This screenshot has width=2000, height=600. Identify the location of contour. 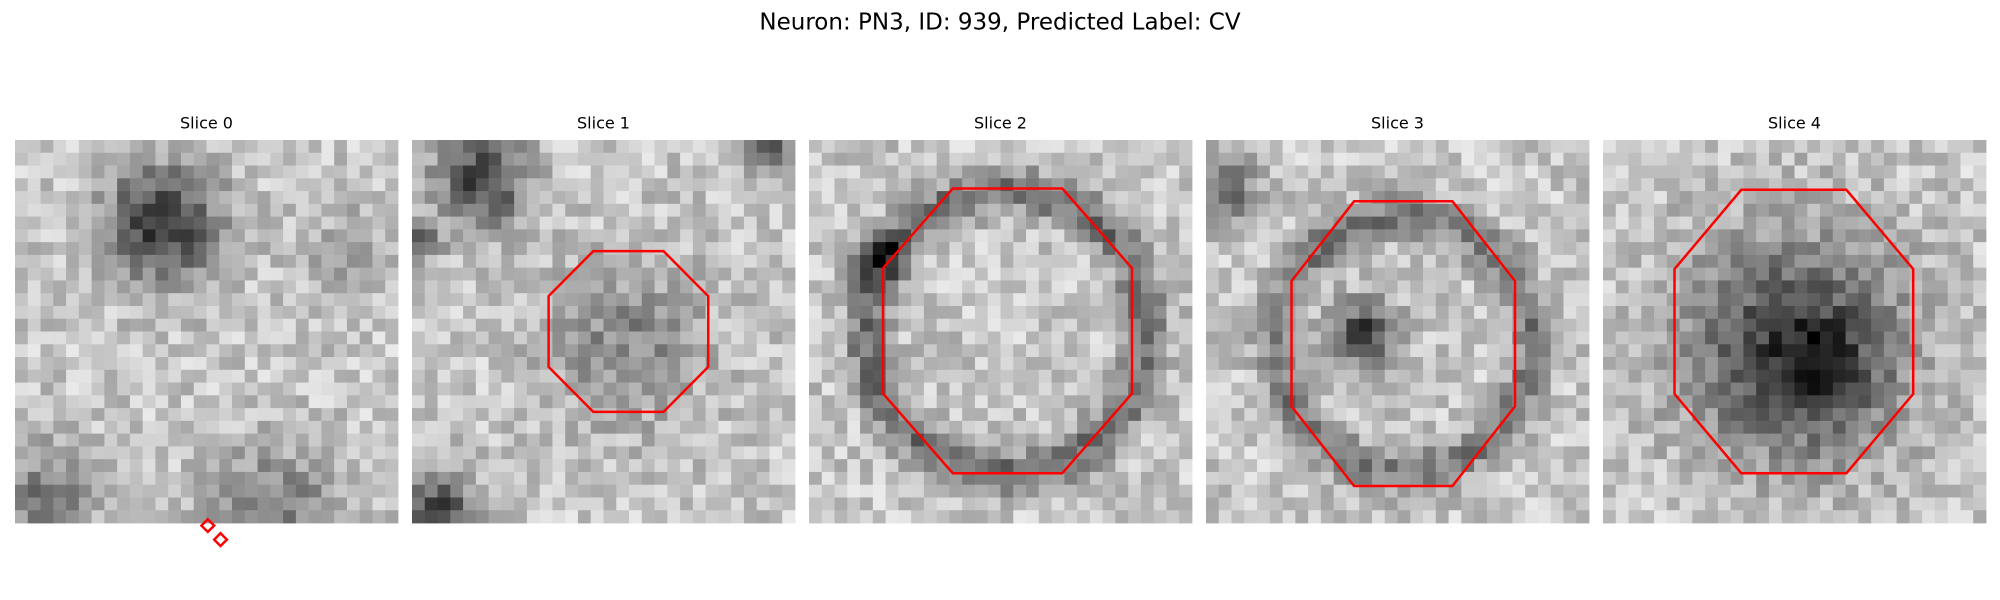
(1007, 331).